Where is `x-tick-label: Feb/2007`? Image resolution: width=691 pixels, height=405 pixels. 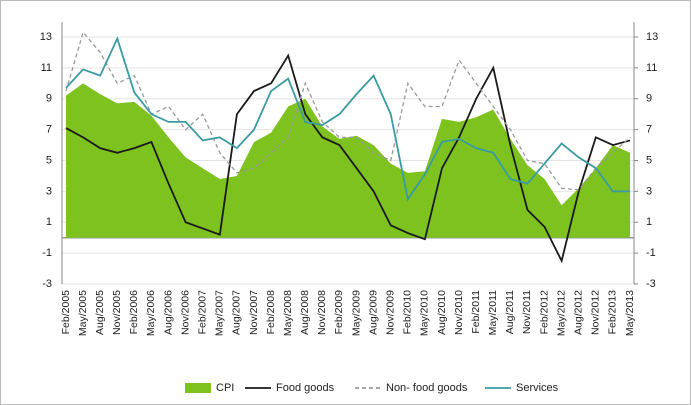 x-tick-label: Feb/2007 is located at coordinates (203, 312).